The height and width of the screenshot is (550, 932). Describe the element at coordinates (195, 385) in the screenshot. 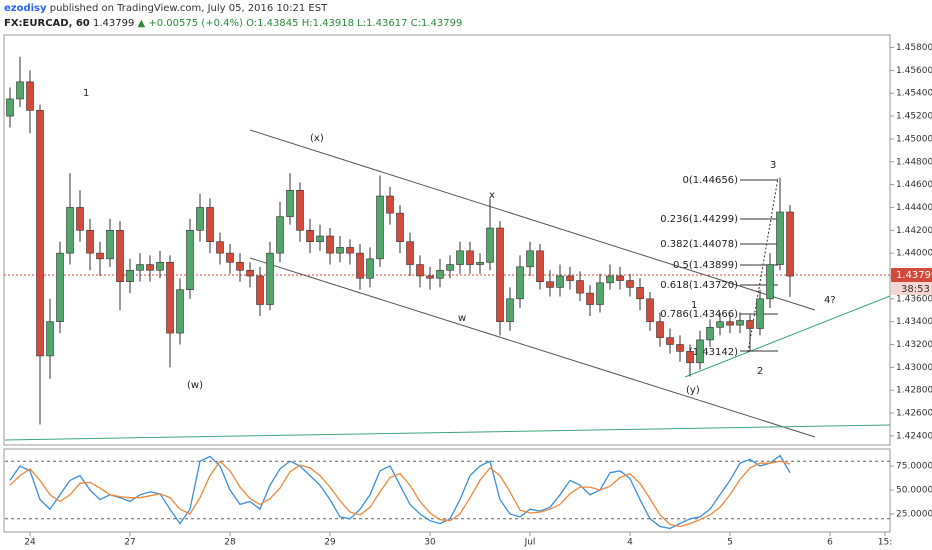

I see `wave-label: (w)` at that location.